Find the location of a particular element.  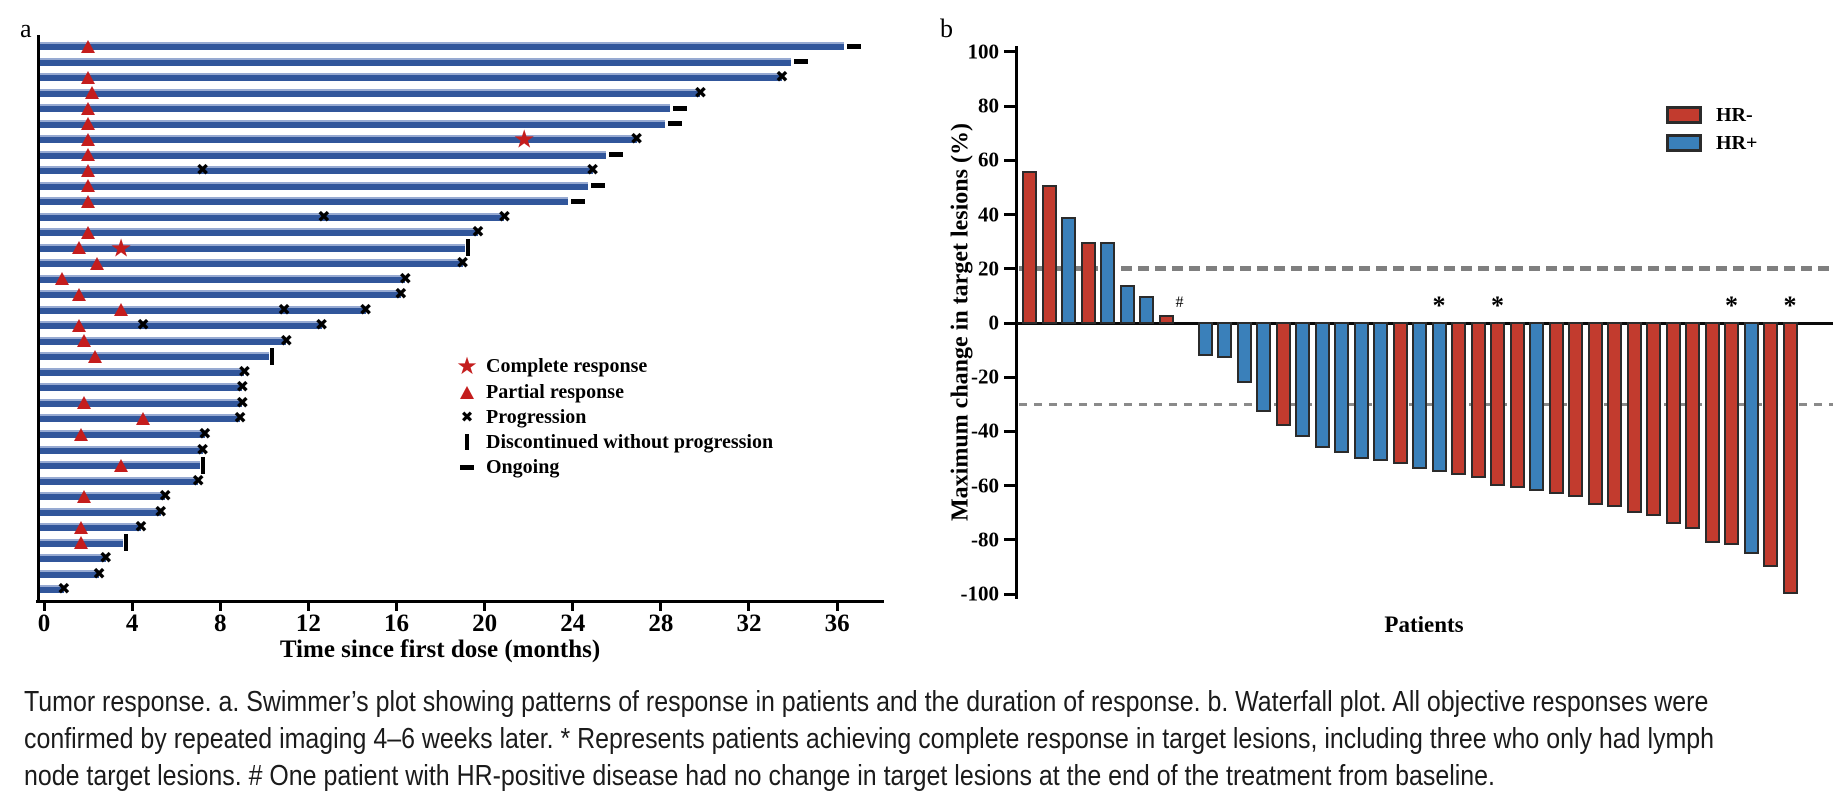

legend-label: Complete response is located at coordinates (567, 365).